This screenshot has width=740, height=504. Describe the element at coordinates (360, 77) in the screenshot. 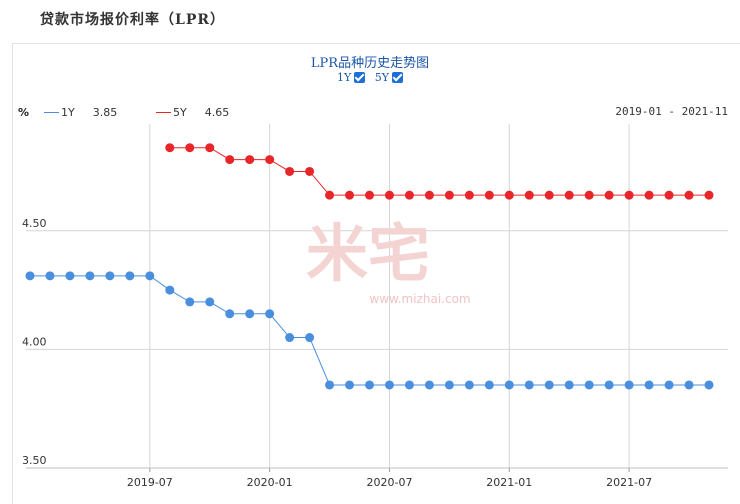

I see `toggle-1y-checkbox` at that location.